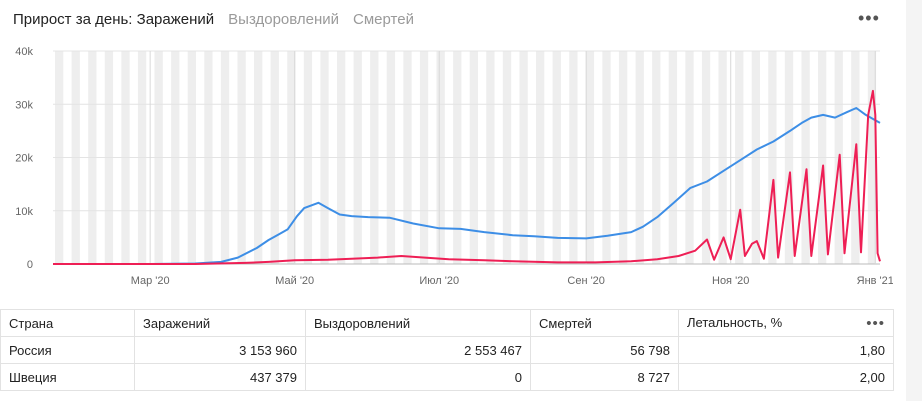 The width and height of the screenshot is (922, 401). I want to click on x-tick-label: Май '20, so click(294, 281).